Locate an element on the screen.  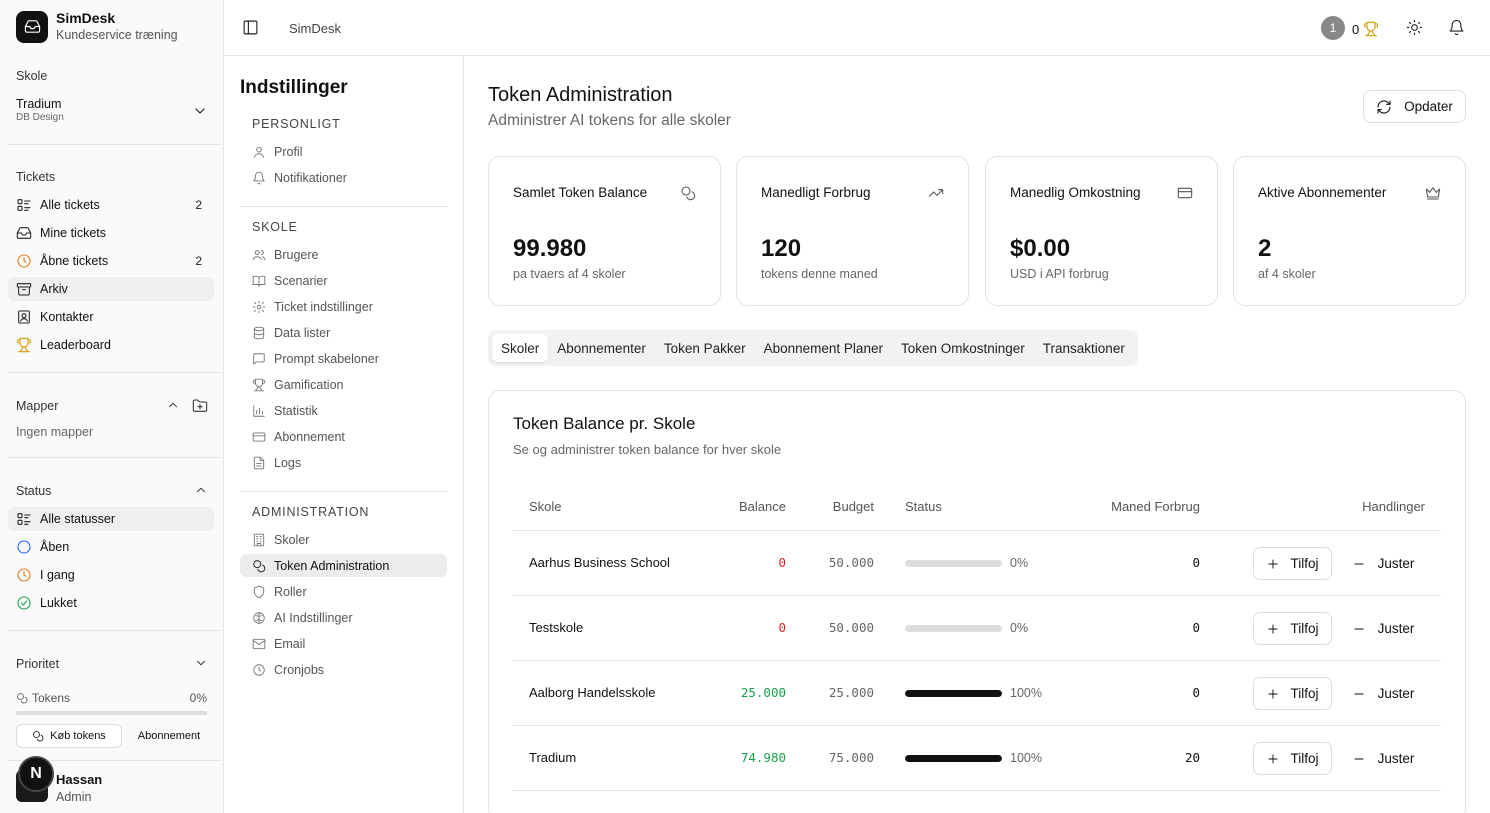
plus-icon is located at coordinates (1273, 628).